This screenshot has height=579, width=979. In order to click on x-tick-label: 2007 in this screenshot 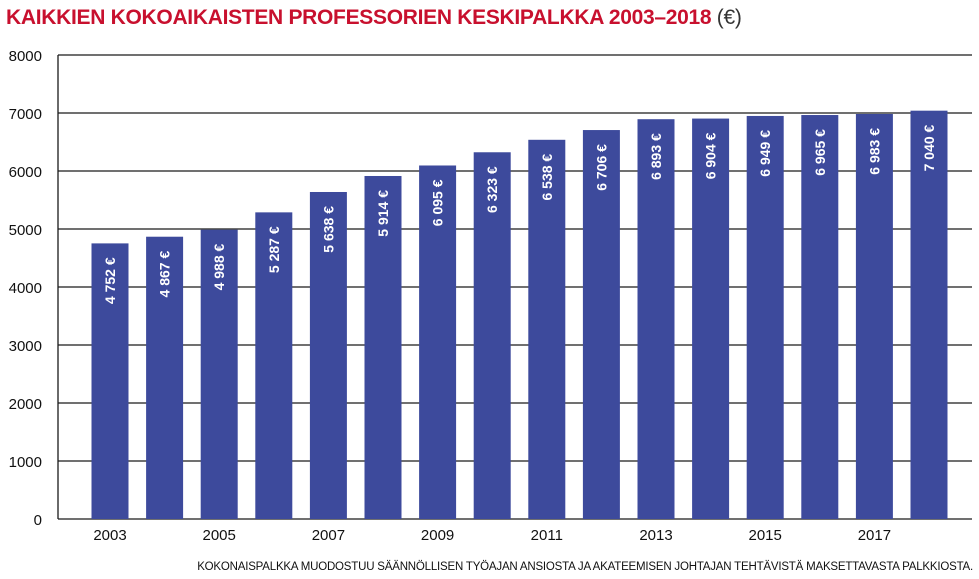, I will do `click(328, 535)`.